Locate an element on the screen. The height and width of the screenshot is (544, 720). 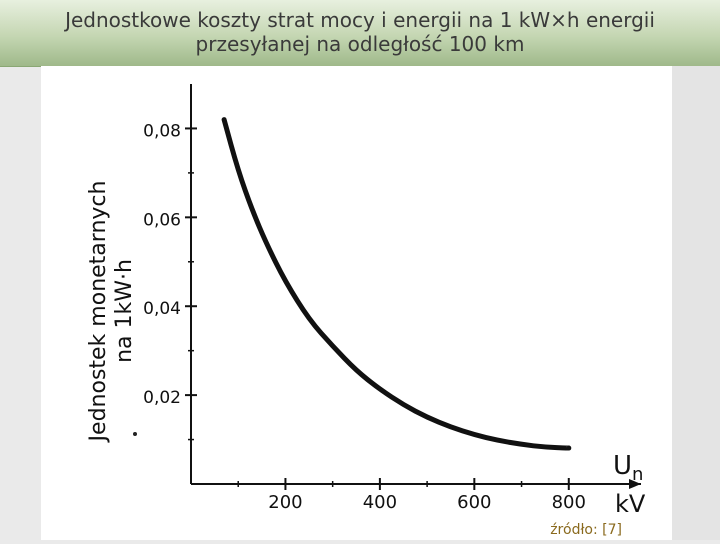
y-tick-label: 0,06 is located at coordinates (162, 220).